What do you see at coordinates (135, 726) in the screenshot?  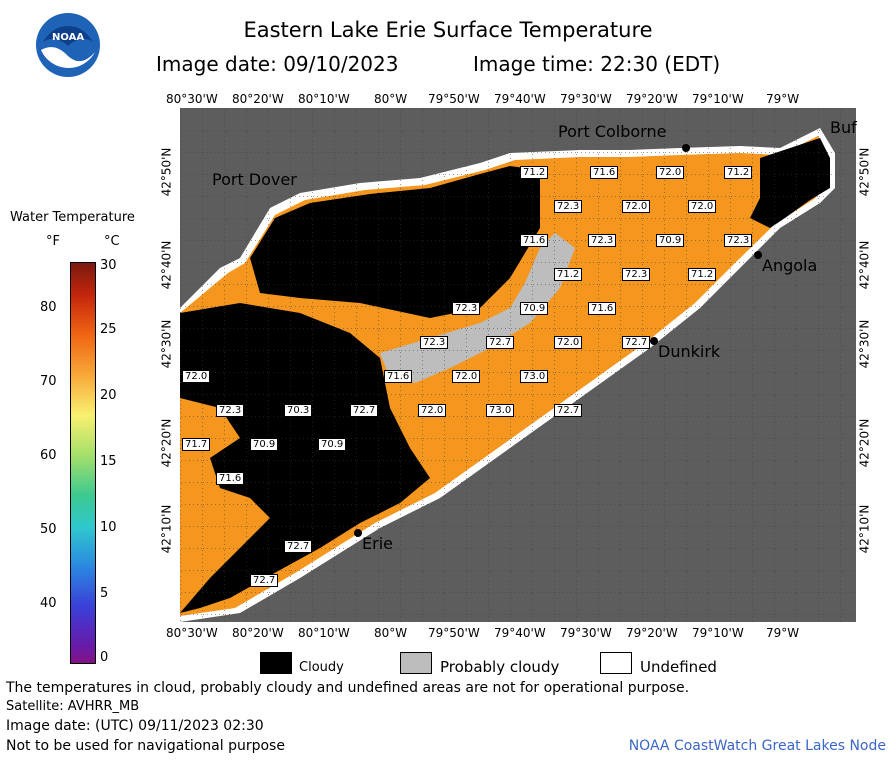 I see `note-utc-date: Image date: (UTC) 09/11/2023 02:30` at bounding box center [135, 726].